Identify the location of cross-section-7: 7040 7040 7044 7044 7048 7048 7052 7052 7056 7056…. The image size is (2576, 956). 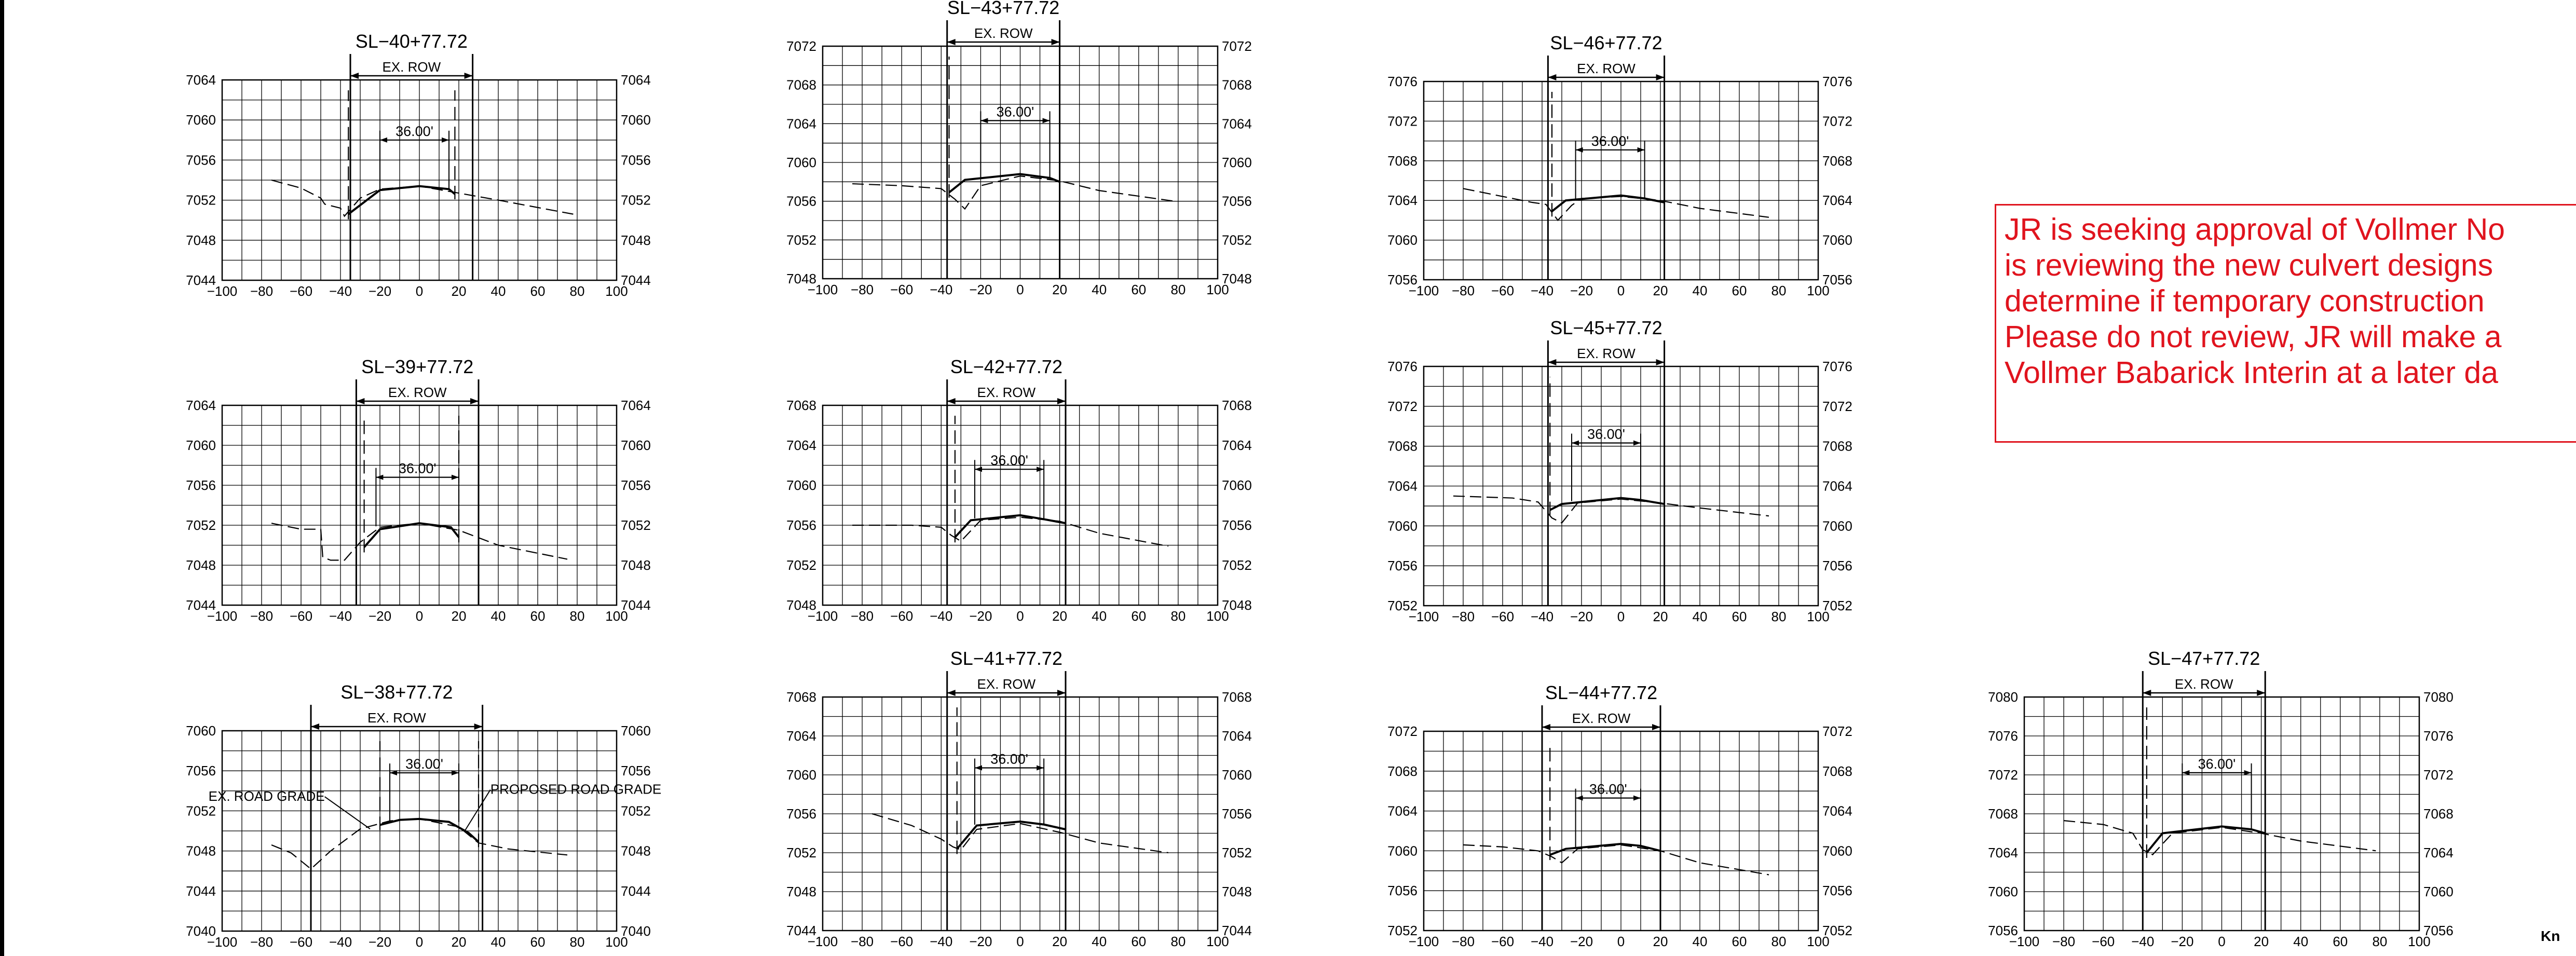
(423, 815).